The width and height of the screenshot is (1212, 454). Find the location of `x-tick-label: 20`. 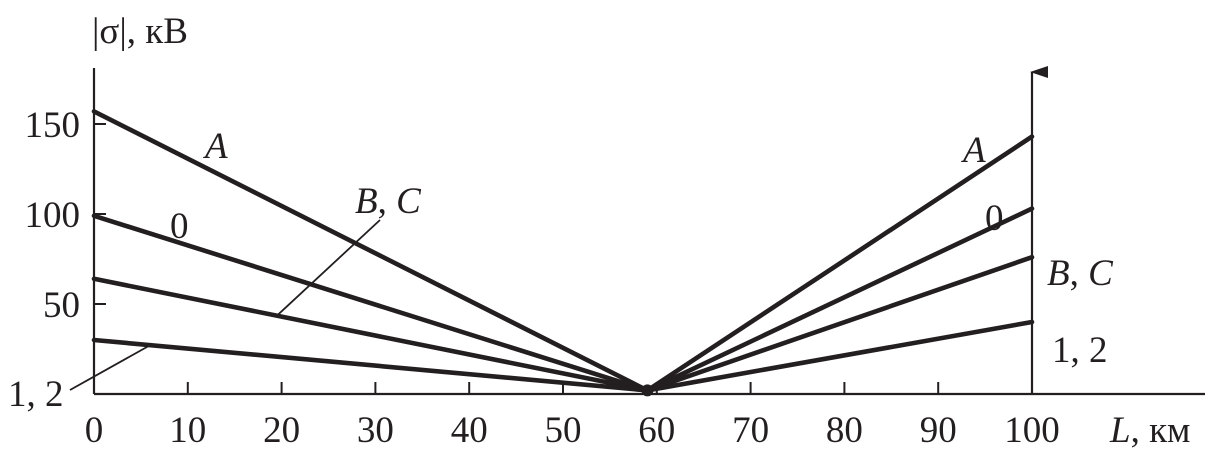

x-tick-label: 20 is located at coordinates (281, 430).